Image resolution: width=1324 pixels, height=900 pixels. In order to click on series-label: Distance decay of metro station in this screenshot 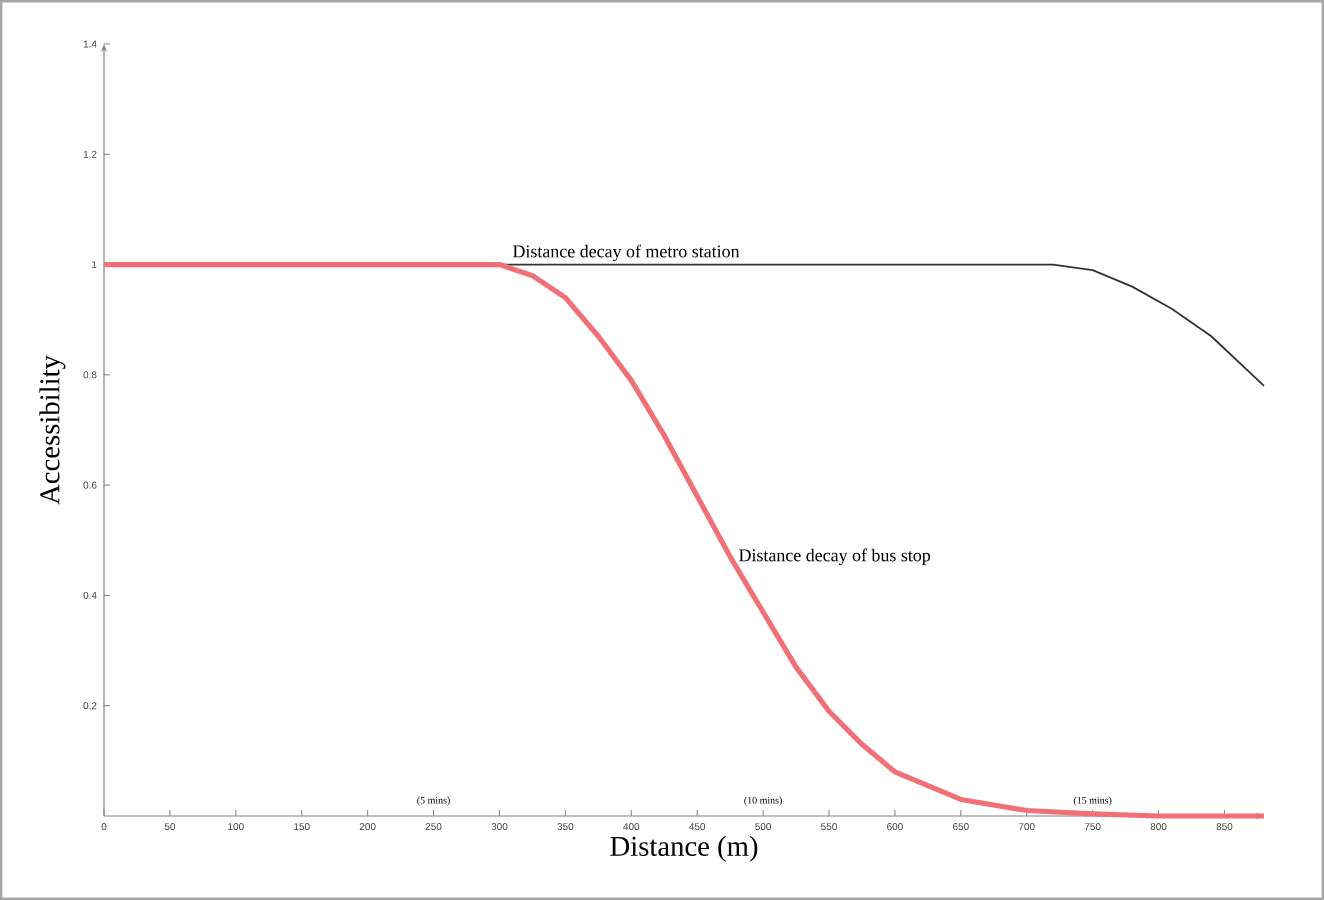, I will do `click(626, 253)`.